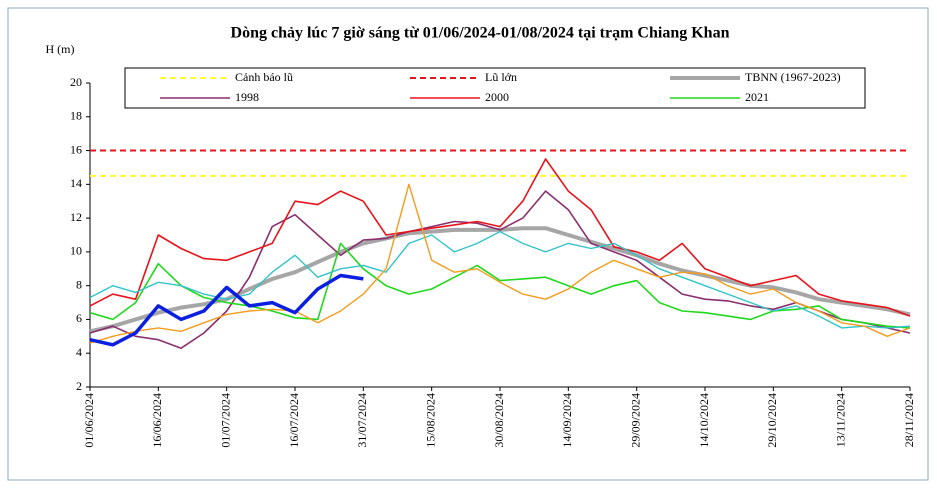 The image size is (937, 488). Describe the element at coordinates (79, 318) in the screenshot. I see `y-tick-label: 6` at that location.